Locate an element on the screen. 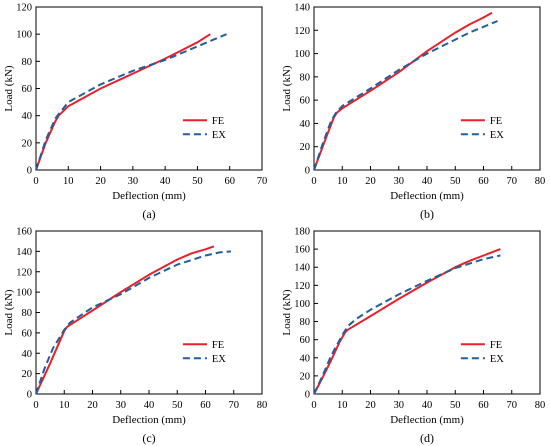 The height and width of the screenshot is (446, 550). panel-label: (d) is located at coordinates (427, 438).